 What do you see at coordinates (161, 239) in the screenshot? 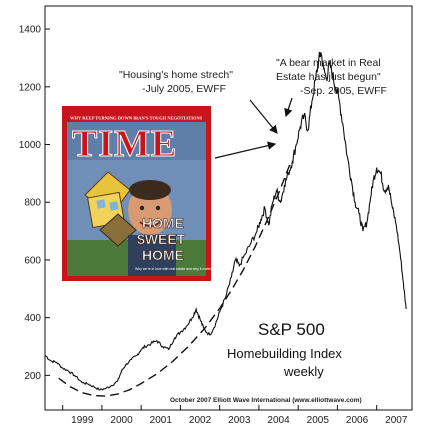
I see `cover-headline-2: $WEET` at bounding box center [161, 239].